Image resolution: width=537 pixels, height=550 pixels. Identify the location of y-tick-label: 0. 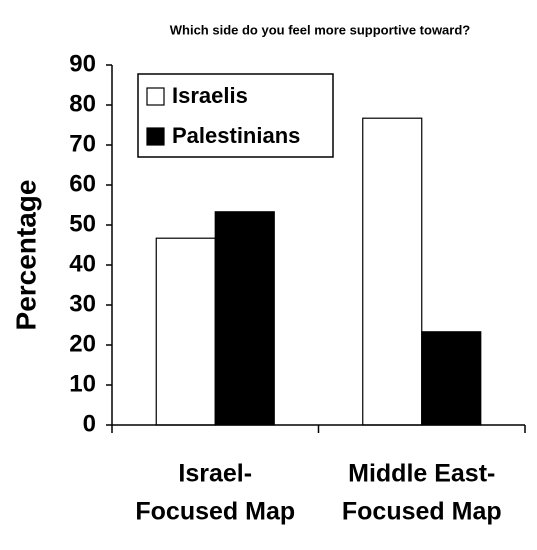
(89, 423).